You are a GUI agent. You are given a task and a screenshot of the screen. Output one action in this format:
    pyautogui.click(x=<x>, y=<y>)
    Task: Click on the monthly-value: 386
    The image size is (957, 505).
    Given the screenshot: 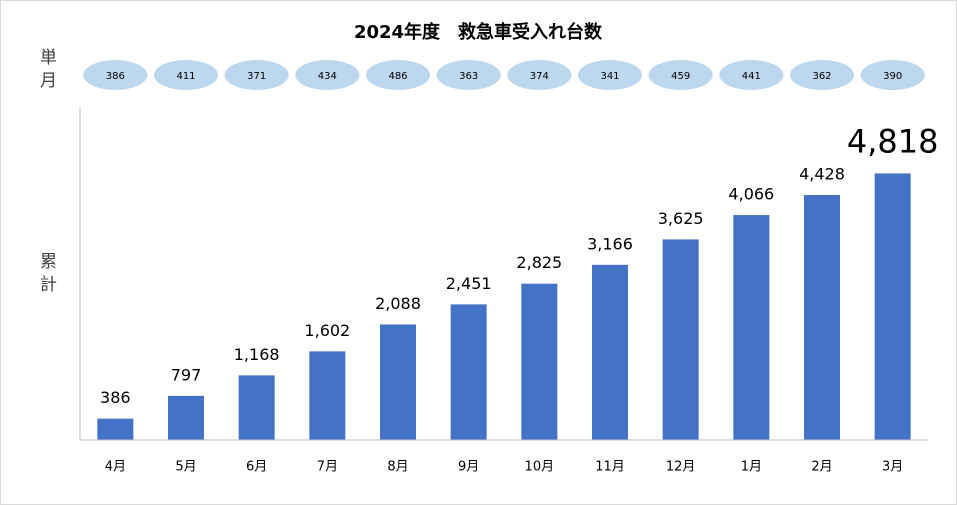 What is the action you would take?
    pyautogui.click(x=115, y=76)
    